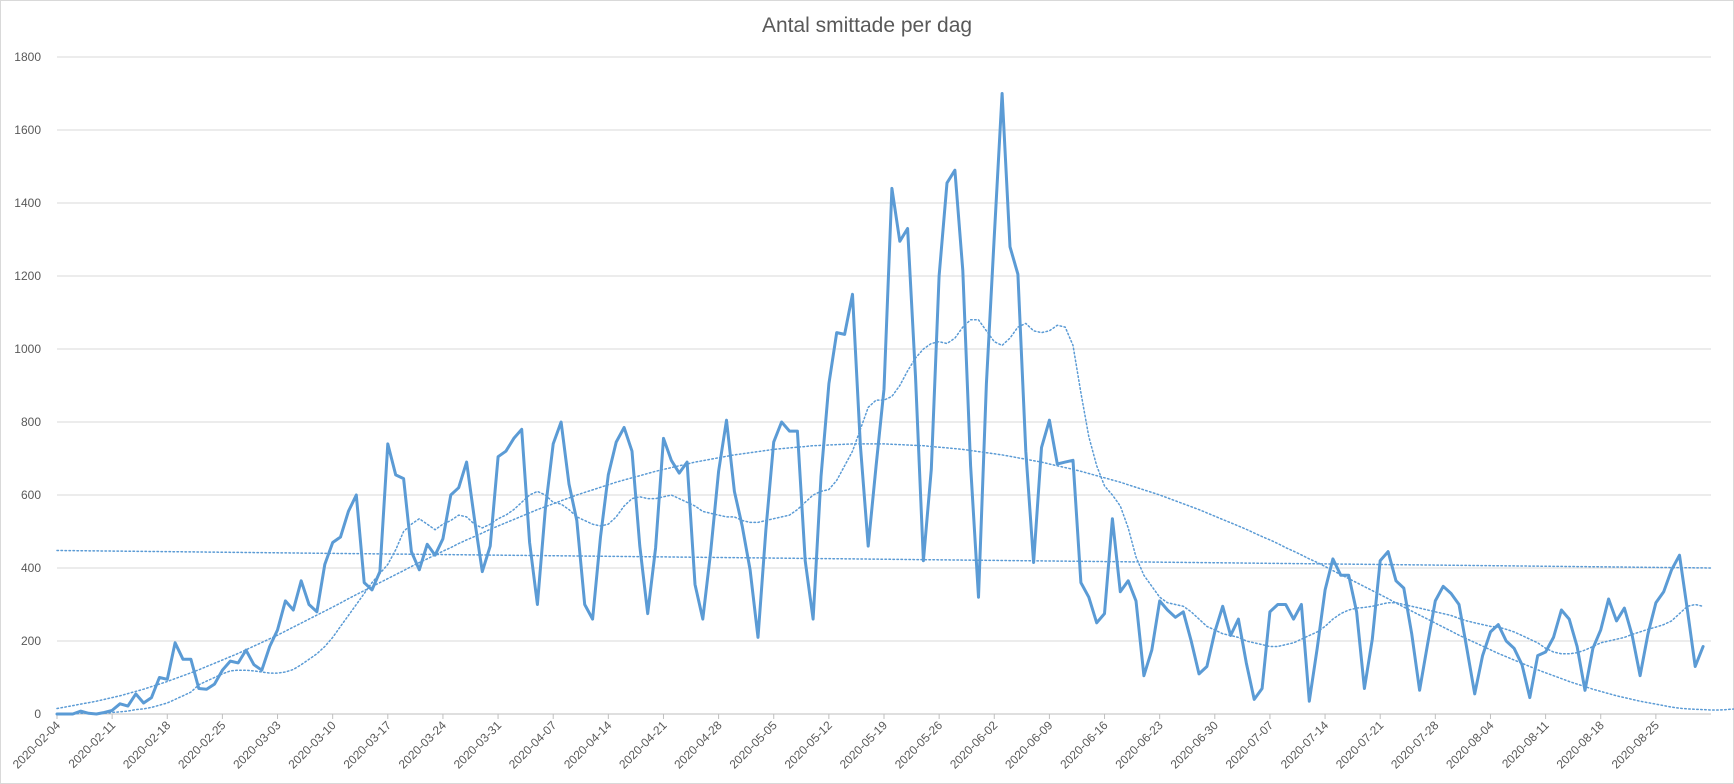 The image size is (1734, 784). What do you see at coordinates (1360, 745) in the screenshot?
I see `x-tick-label: 2020-07-21` at bounding box center [1360, 745].